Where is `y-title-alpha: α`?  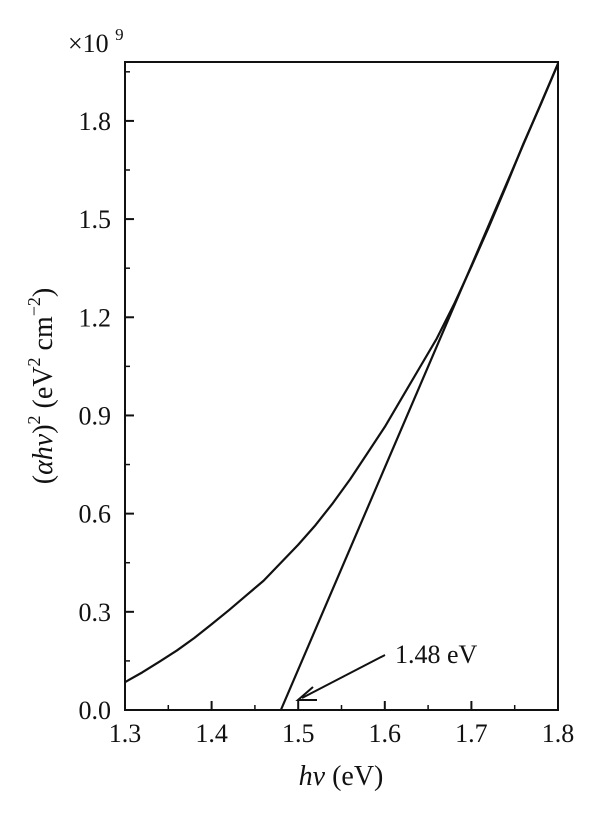 y-title-alpha: α is located at coordinates (43, 467).